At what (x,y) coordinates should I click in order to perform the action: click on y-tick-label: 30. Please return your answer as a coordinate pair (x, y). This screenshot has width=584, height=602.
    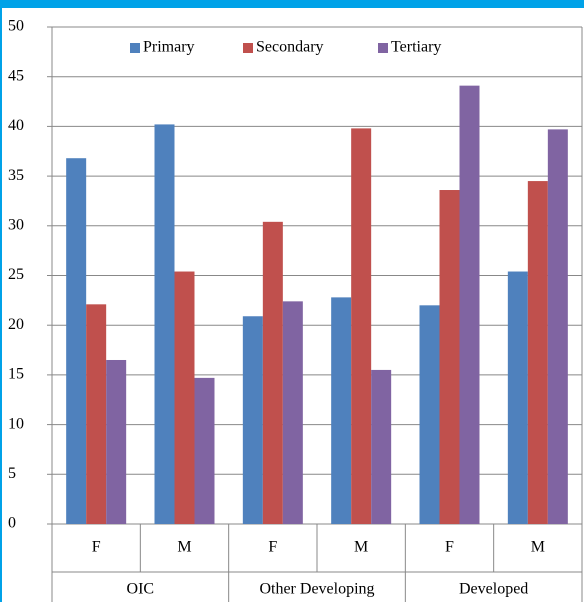
    Looking at the image, I should click on (16, 224).